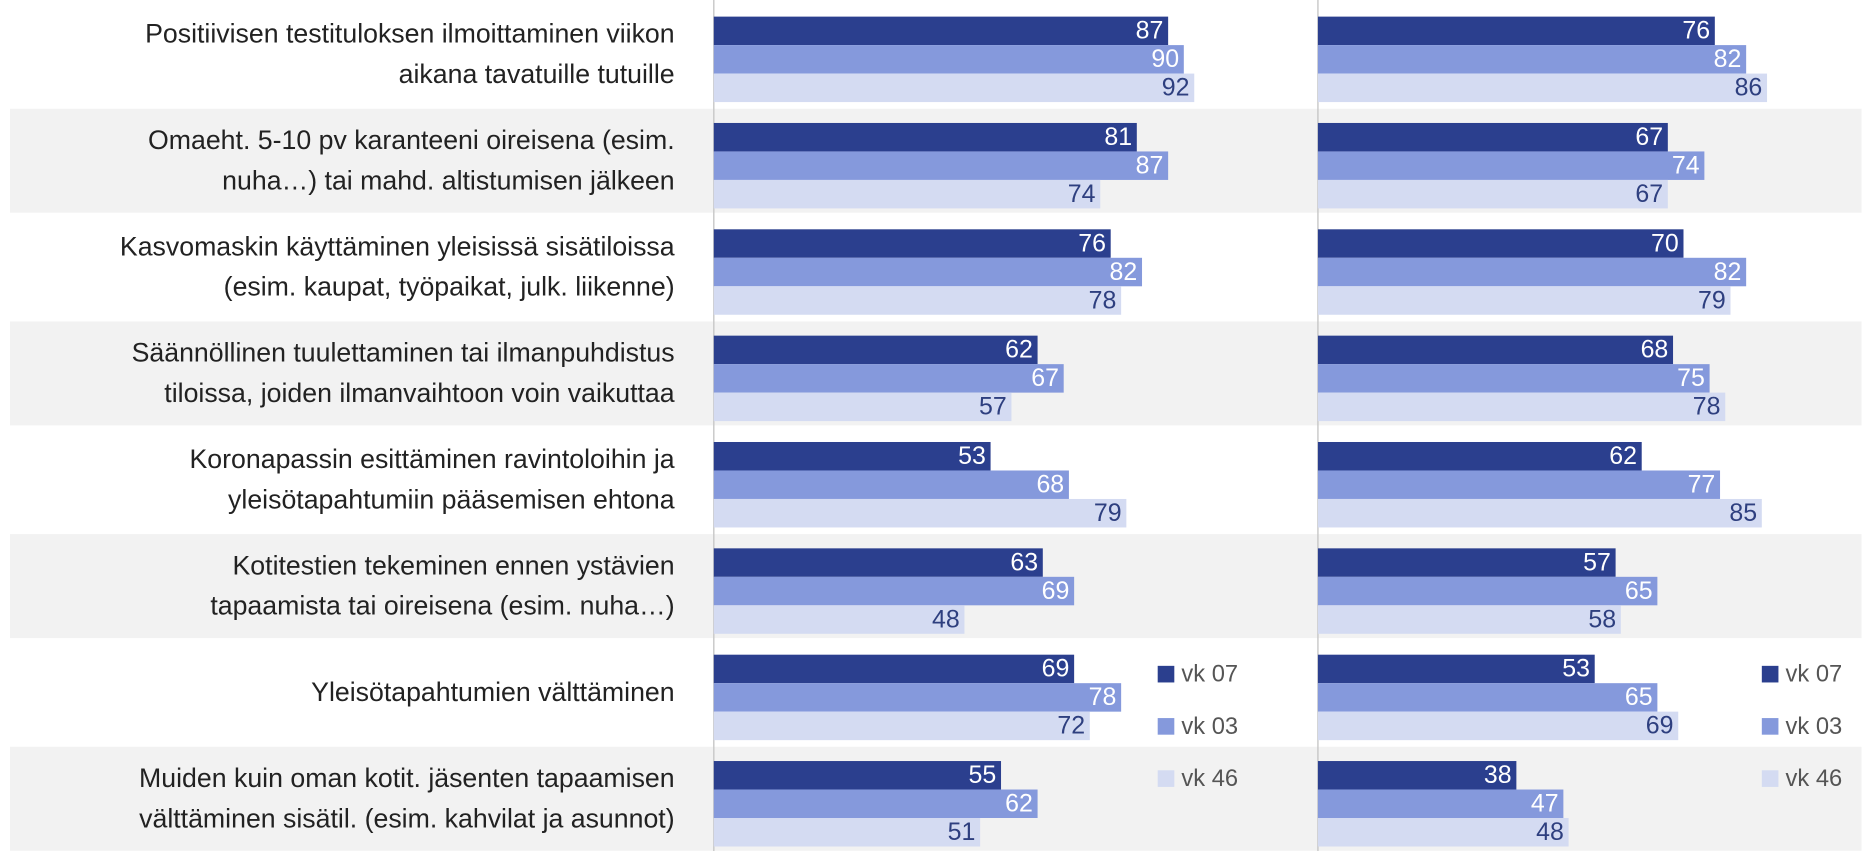  I want to click on value-label: 92, so click(1176, 88).